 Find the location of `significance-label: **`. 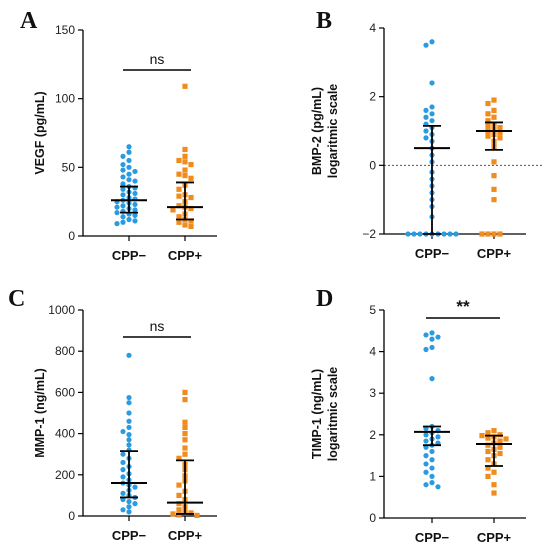

significance-label: ** is located at coordinates (463, 306).